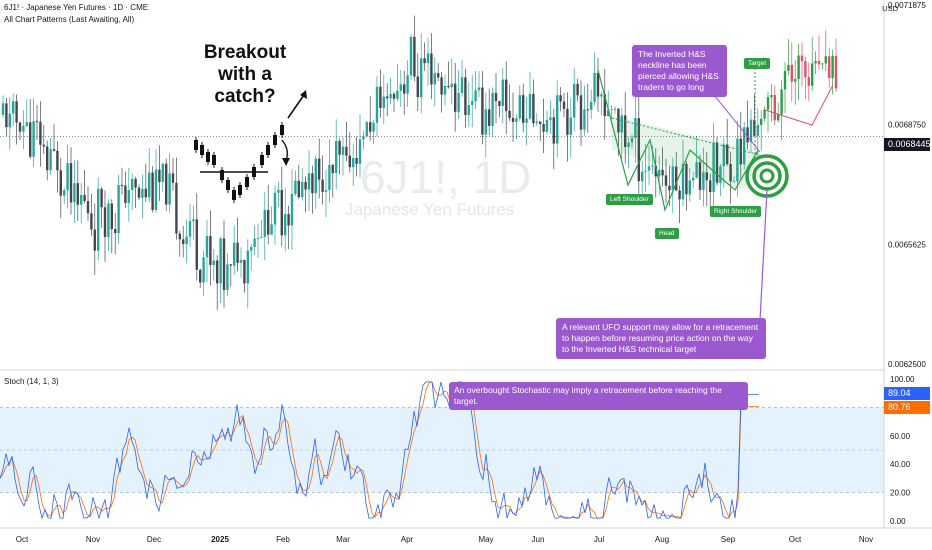  Describe the element at coordinates (599, 539) in the screenshot. I see `time-tick-label: Jul` at that location.